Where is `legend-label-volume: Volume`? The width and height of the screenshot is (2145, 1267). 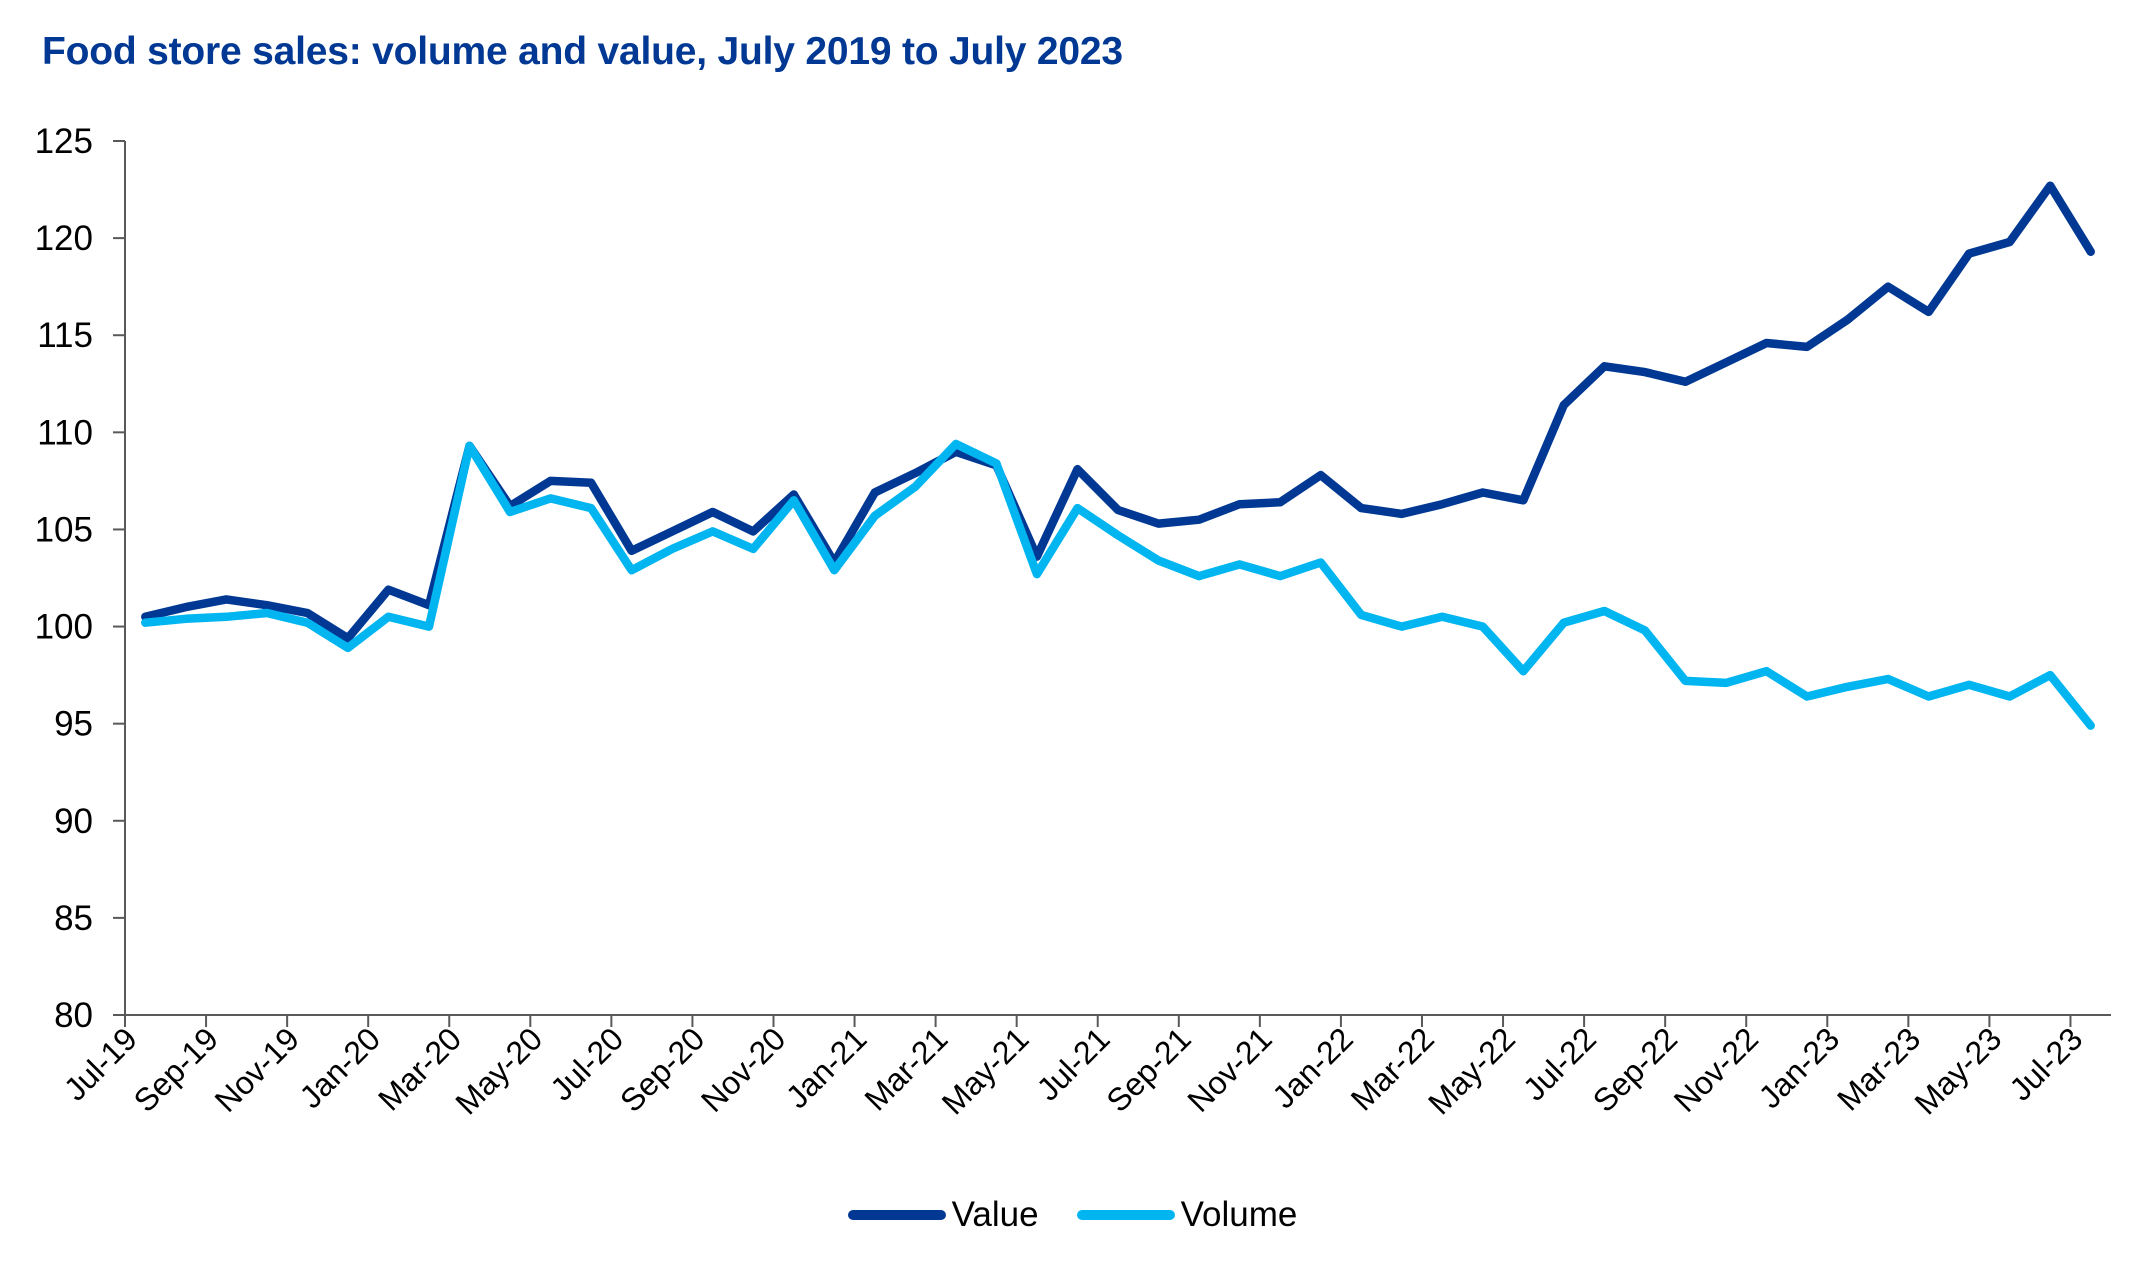
legend-label-volume: Volume is located at coordinates (1239, 1214).